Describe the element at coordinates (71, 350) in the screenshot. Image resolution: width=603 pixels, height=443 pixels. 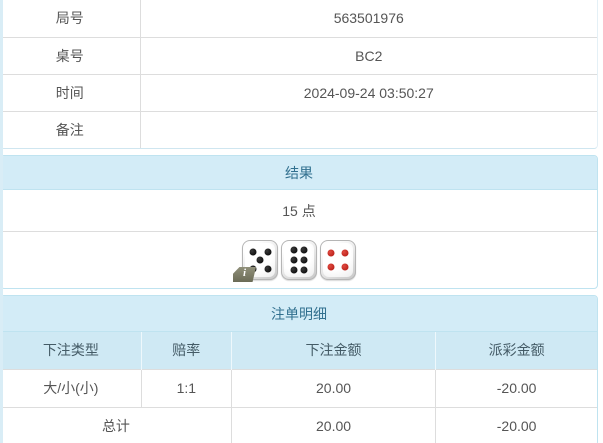
I see `col-bet-type: 下注类型` at that location.